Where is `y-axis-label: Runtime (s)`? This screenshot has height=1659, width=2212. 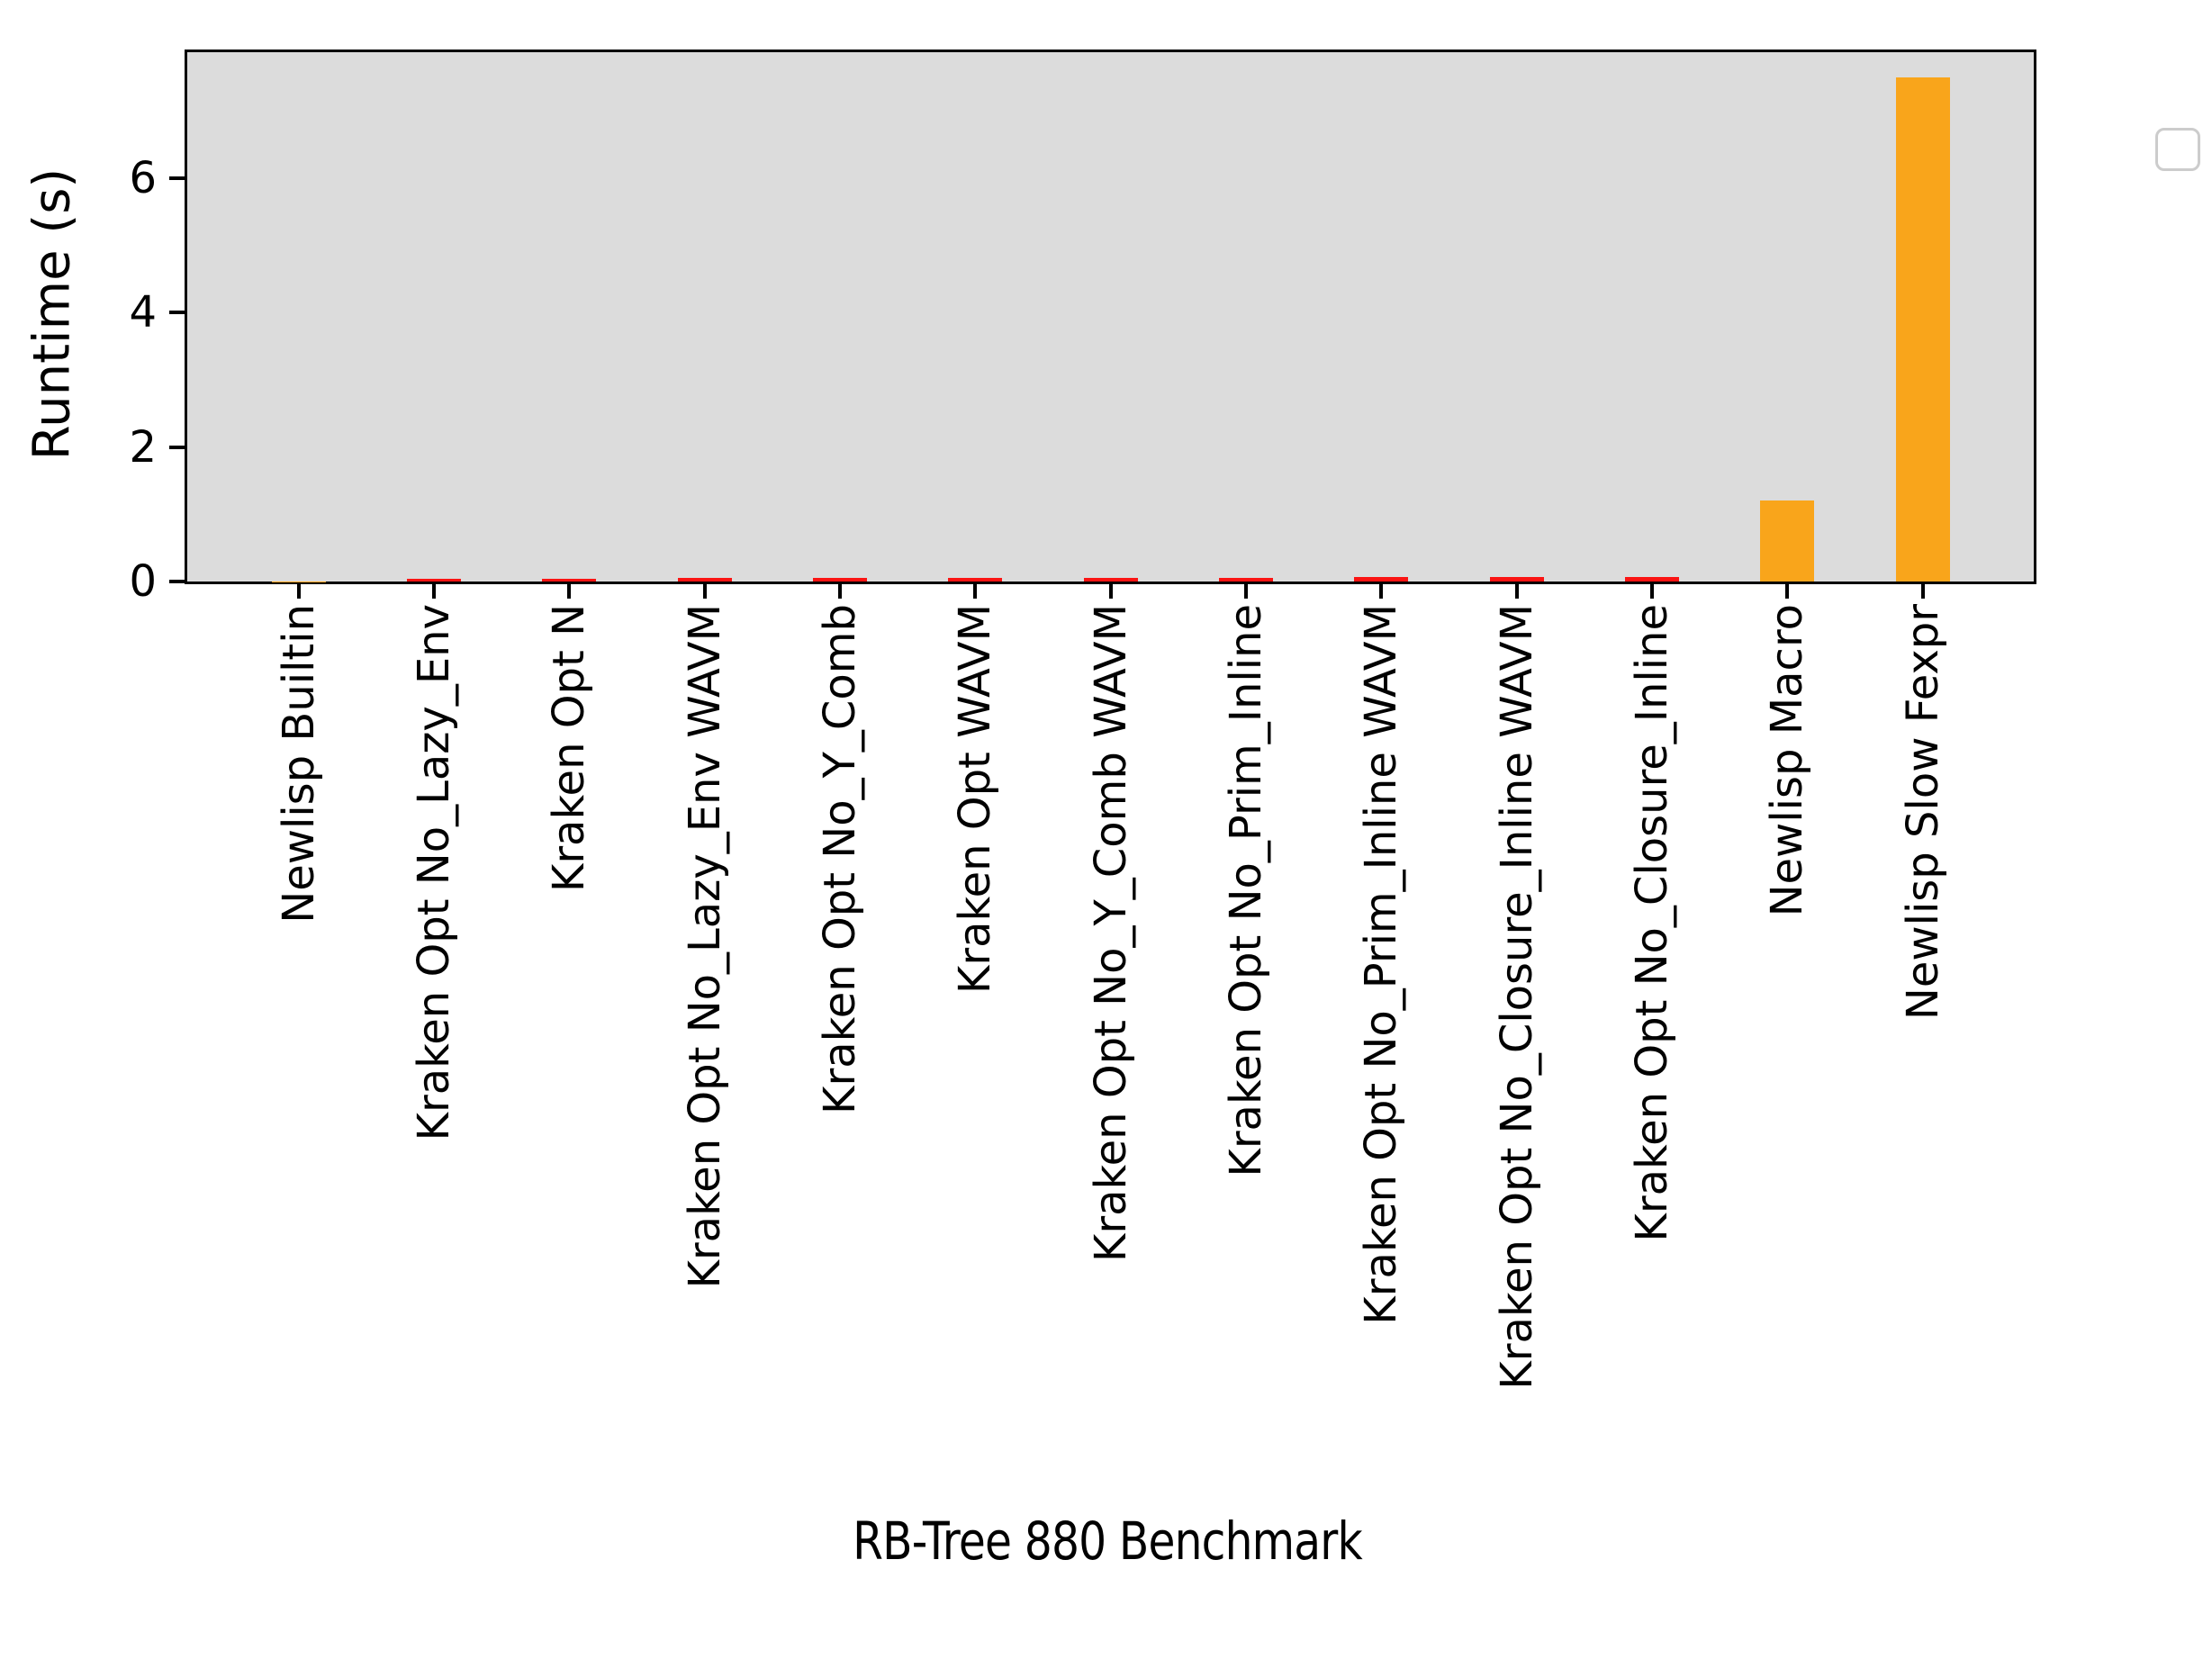 y-axis-label: Runtime (s) is located at coordinates (52, 314).